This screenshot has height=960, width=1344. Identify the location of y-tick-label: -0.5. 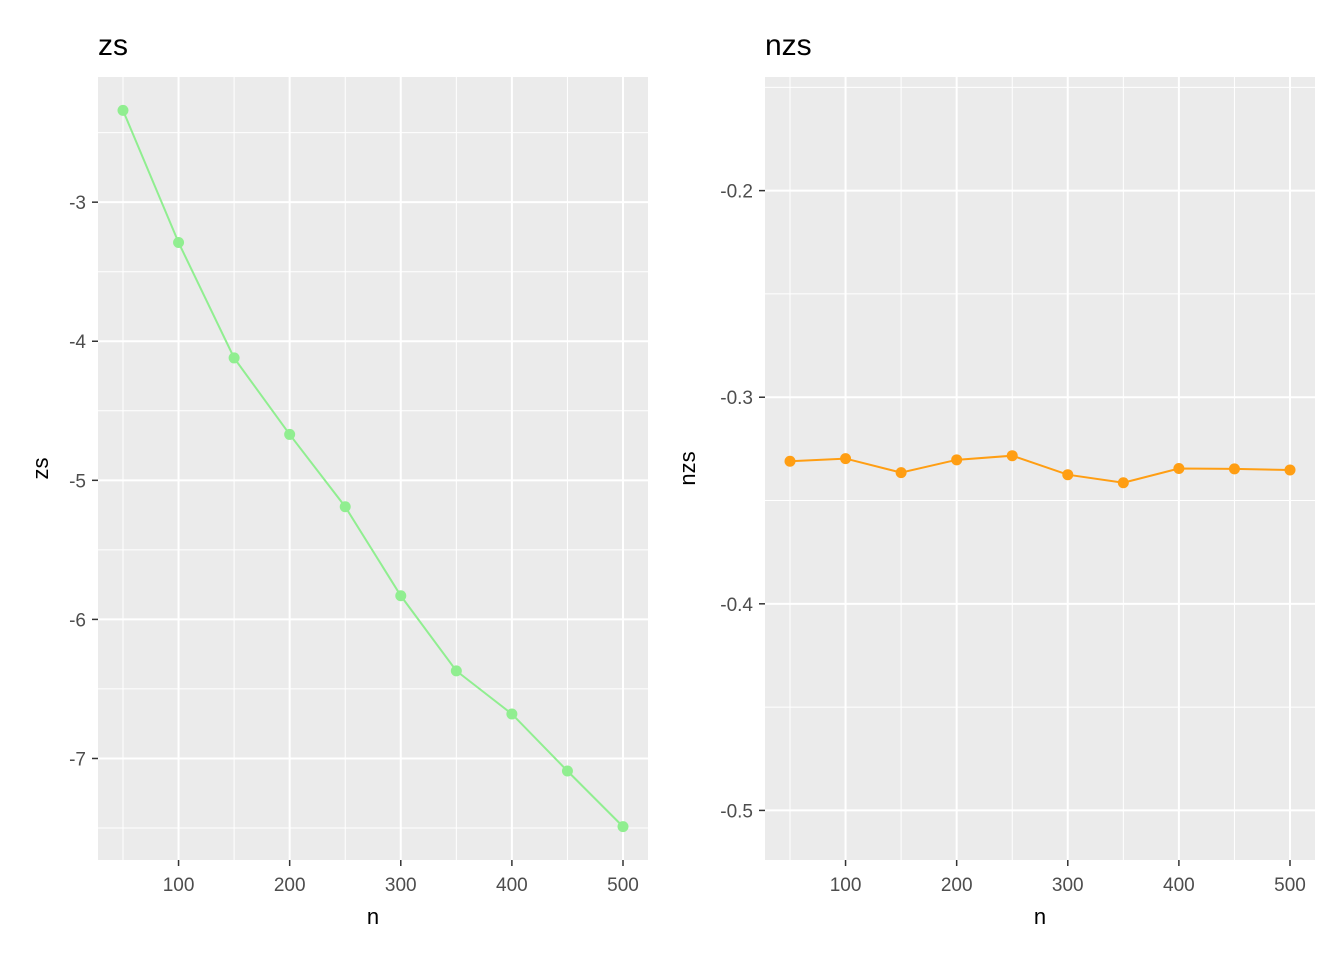
(736, 811).